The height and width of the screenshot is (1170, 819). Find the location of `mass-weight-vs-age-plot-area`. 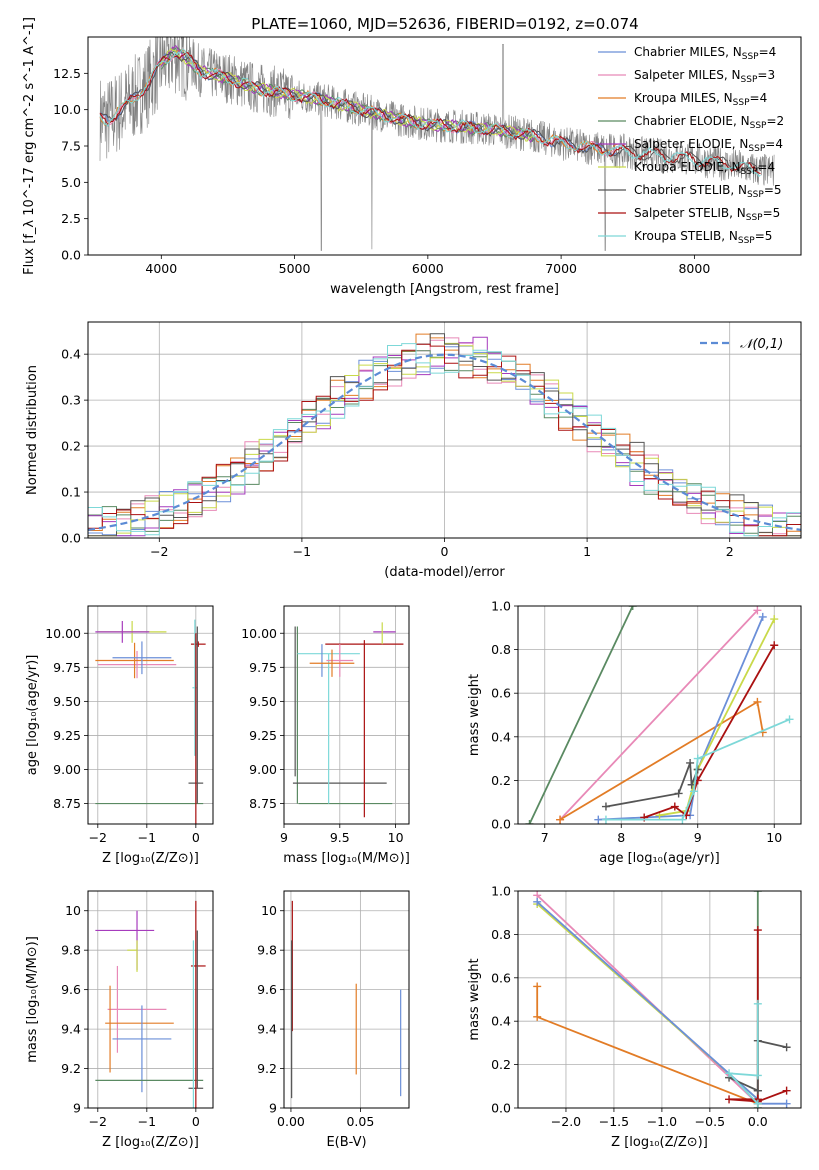

mass-weight-vs-age-plot-area is located at coordinates (659, 715).